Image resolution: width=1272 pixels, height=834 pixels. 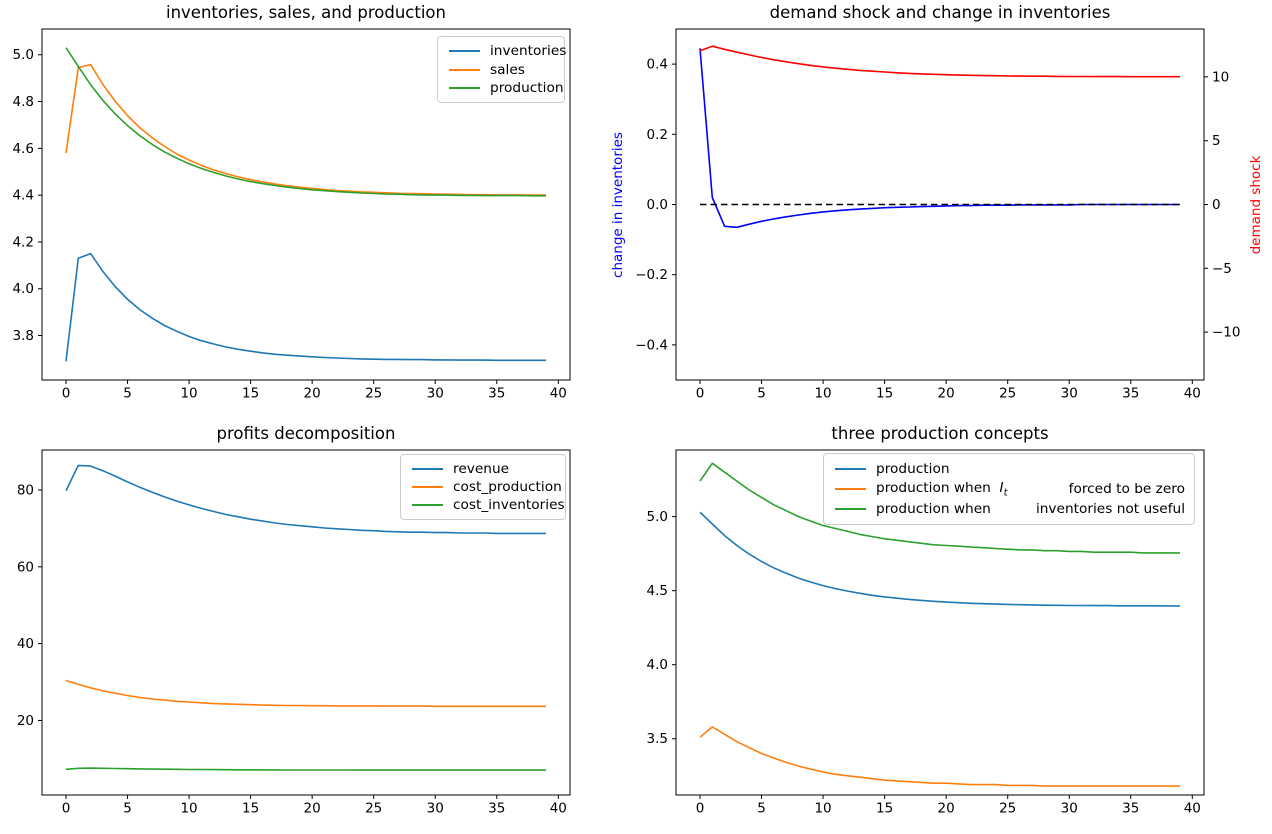 What do you see at coordinates (496, 394) in the screenshot?
I see `x-tick-label-inventories-sales-production: 35` at bounding box center [496, 394].